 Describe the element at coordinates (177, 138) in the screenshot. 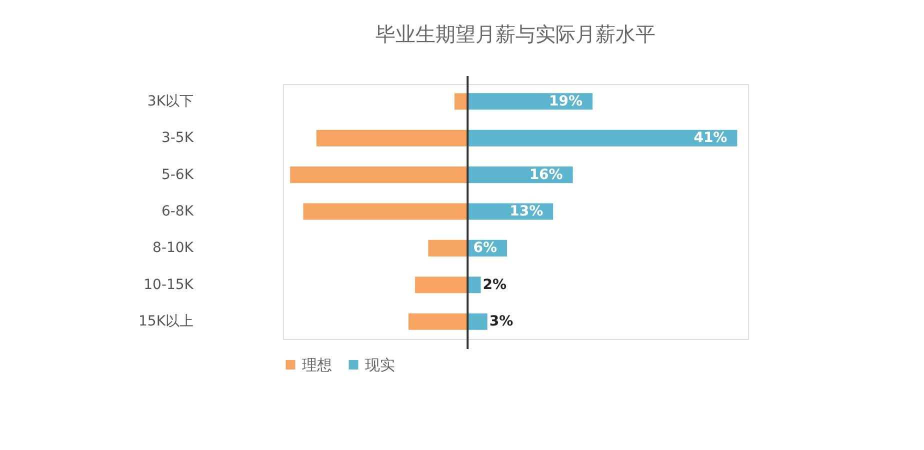

I see `y-tick-label: 3-5K` at that location.